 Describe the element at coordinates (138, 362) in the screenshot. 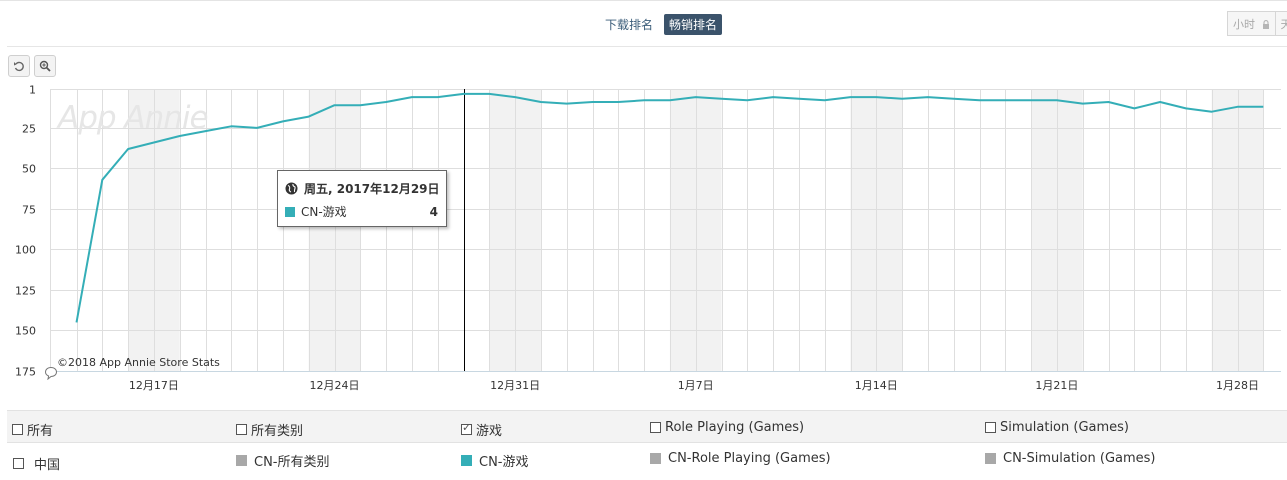

I see `copyright: ©2018 App Annie Store Stats` at that location.